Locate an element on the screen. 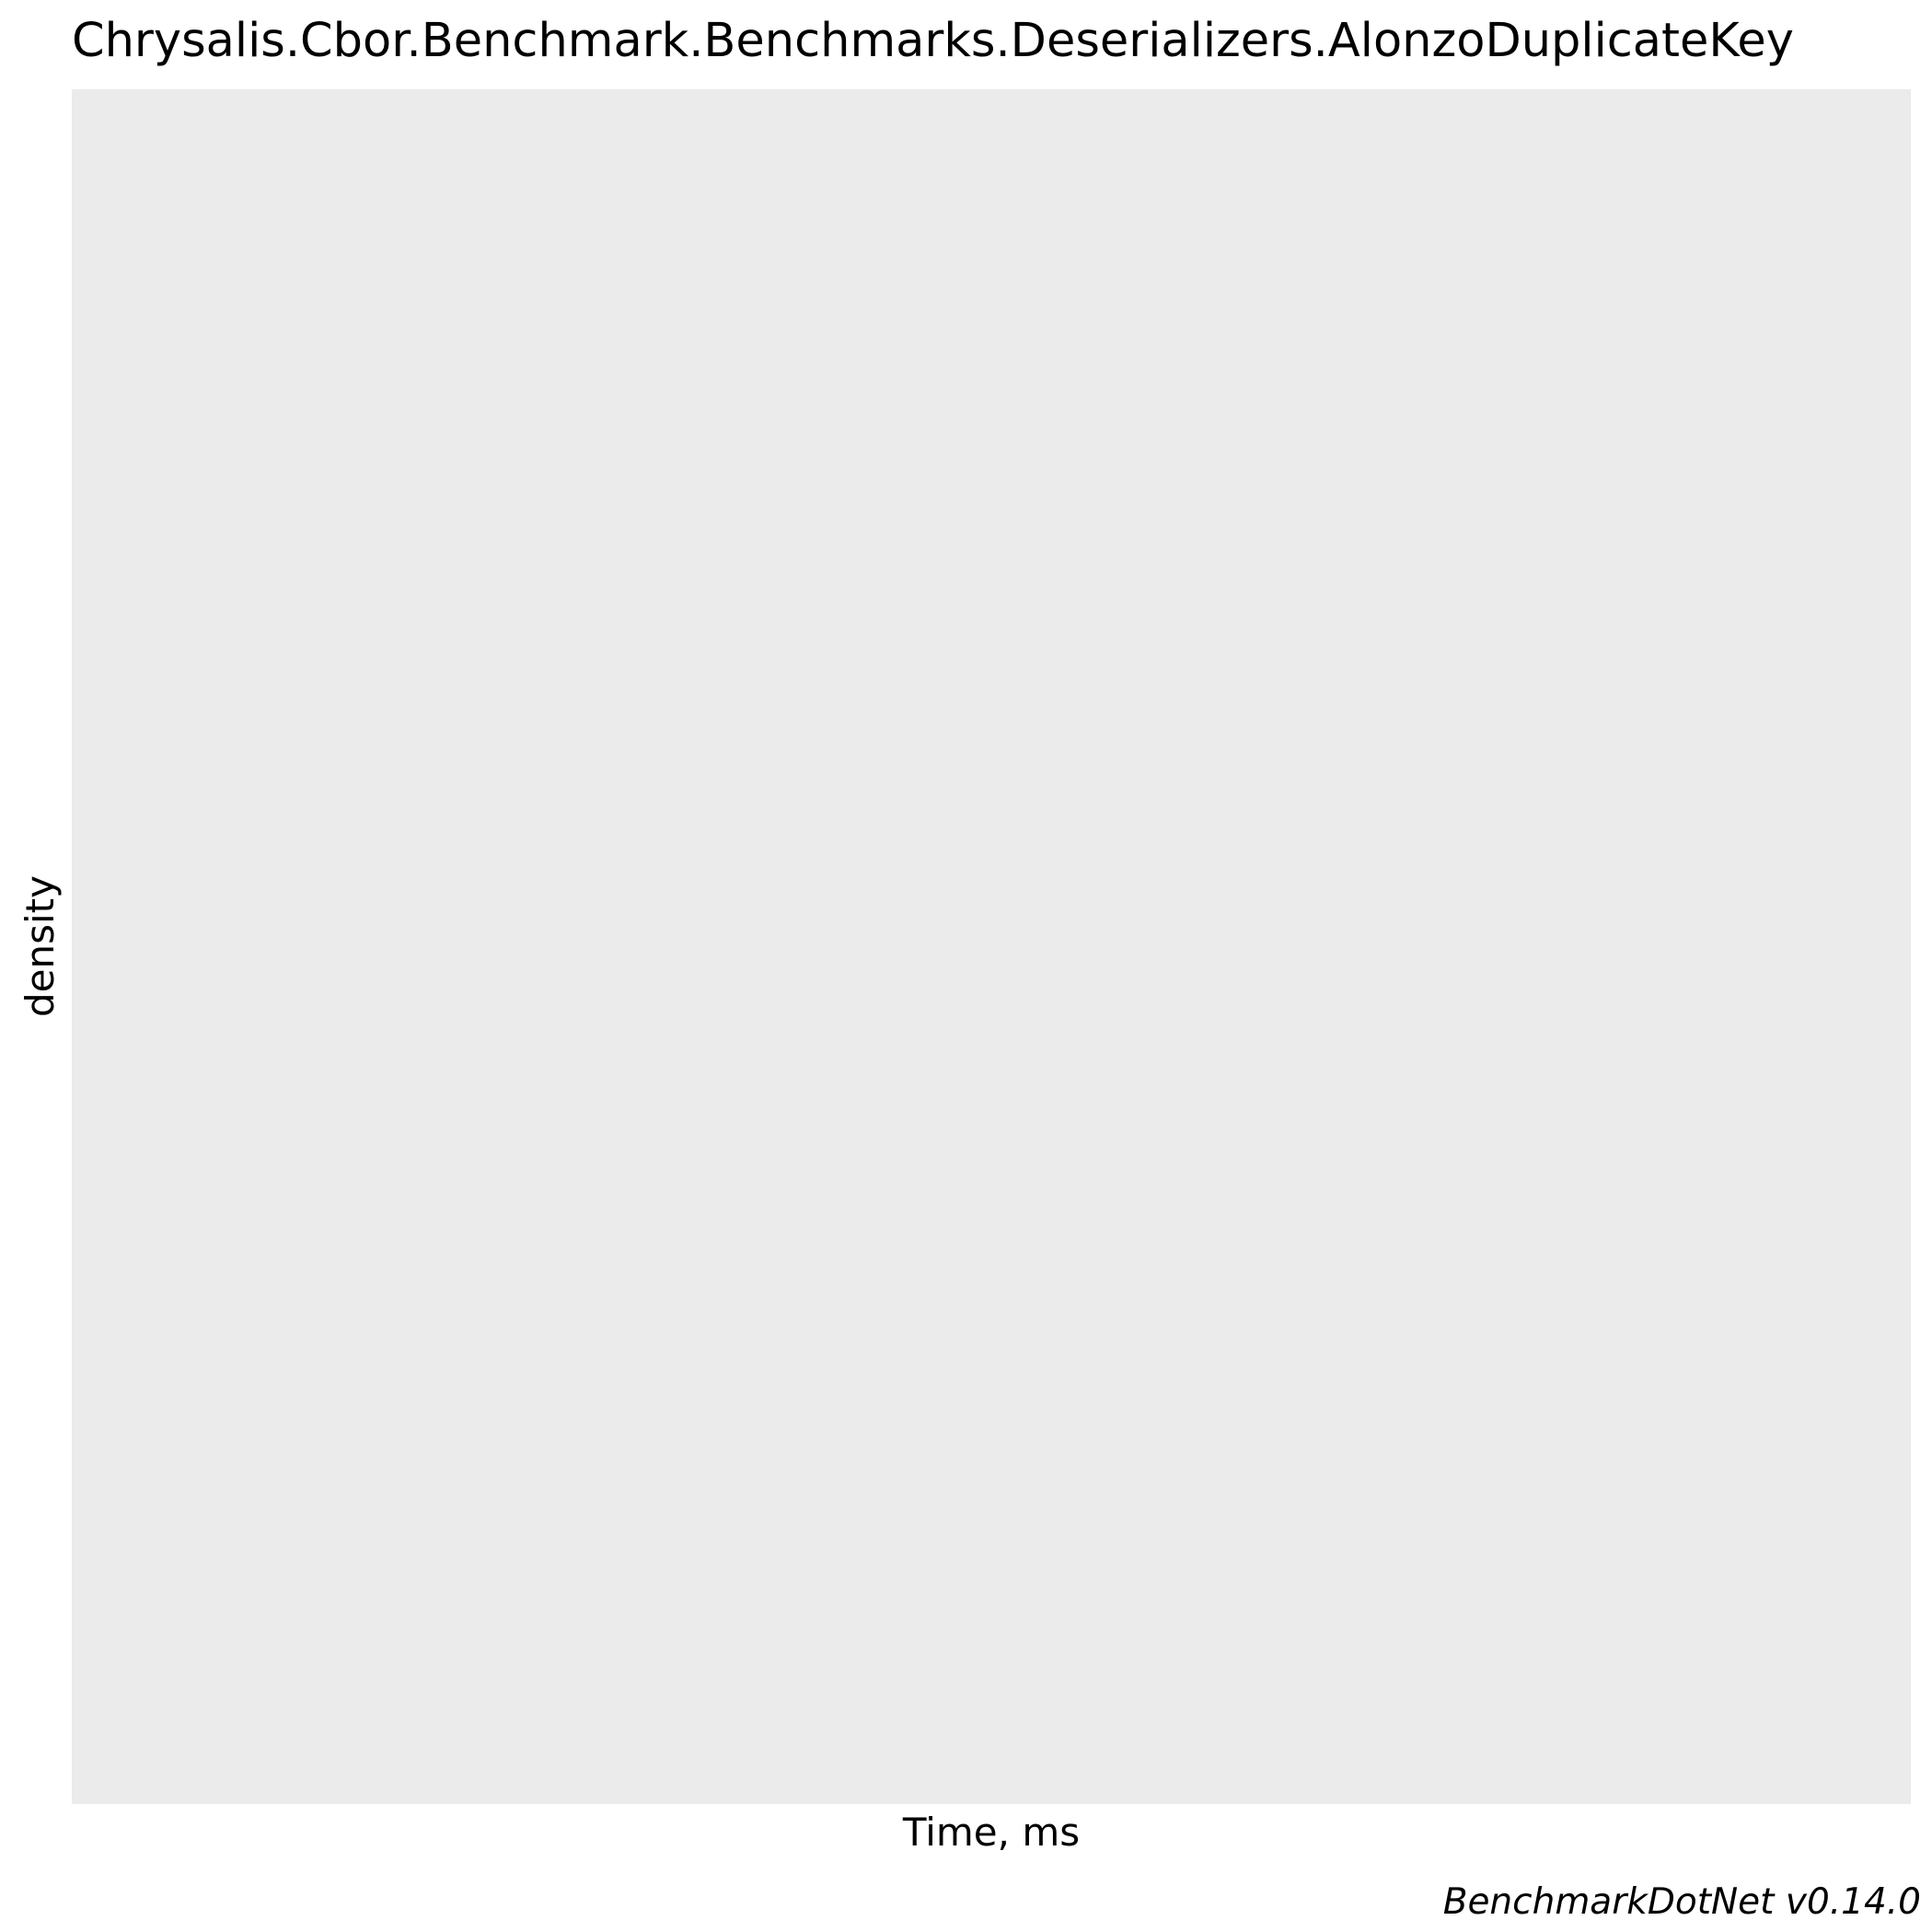 Image resolution: width=1932 pixels, height=1932 pixels. x-axis-label: Time, ms is located at coordinates (992, 1833).